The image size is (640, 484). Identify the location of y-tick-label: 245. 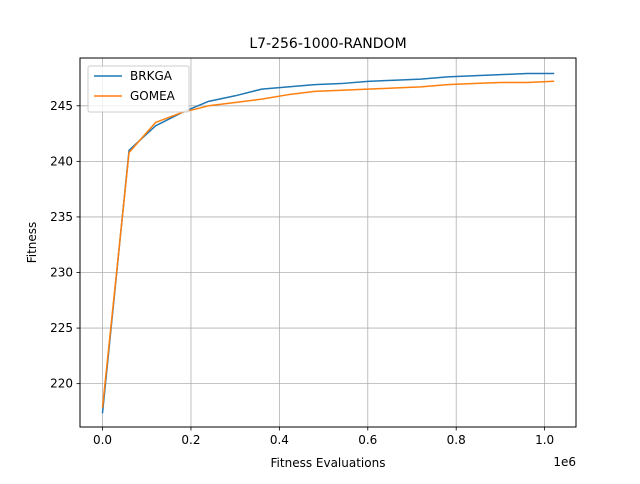
(61, 106).